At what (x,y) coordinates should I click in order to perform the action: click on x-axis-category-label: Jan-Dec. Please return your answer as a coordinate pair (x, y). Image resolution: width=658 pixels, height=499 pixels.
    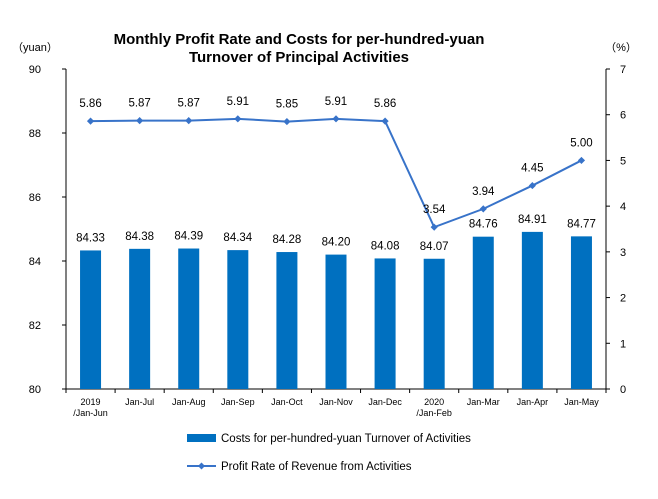
    Looking at the image, I should click on (385, 402).